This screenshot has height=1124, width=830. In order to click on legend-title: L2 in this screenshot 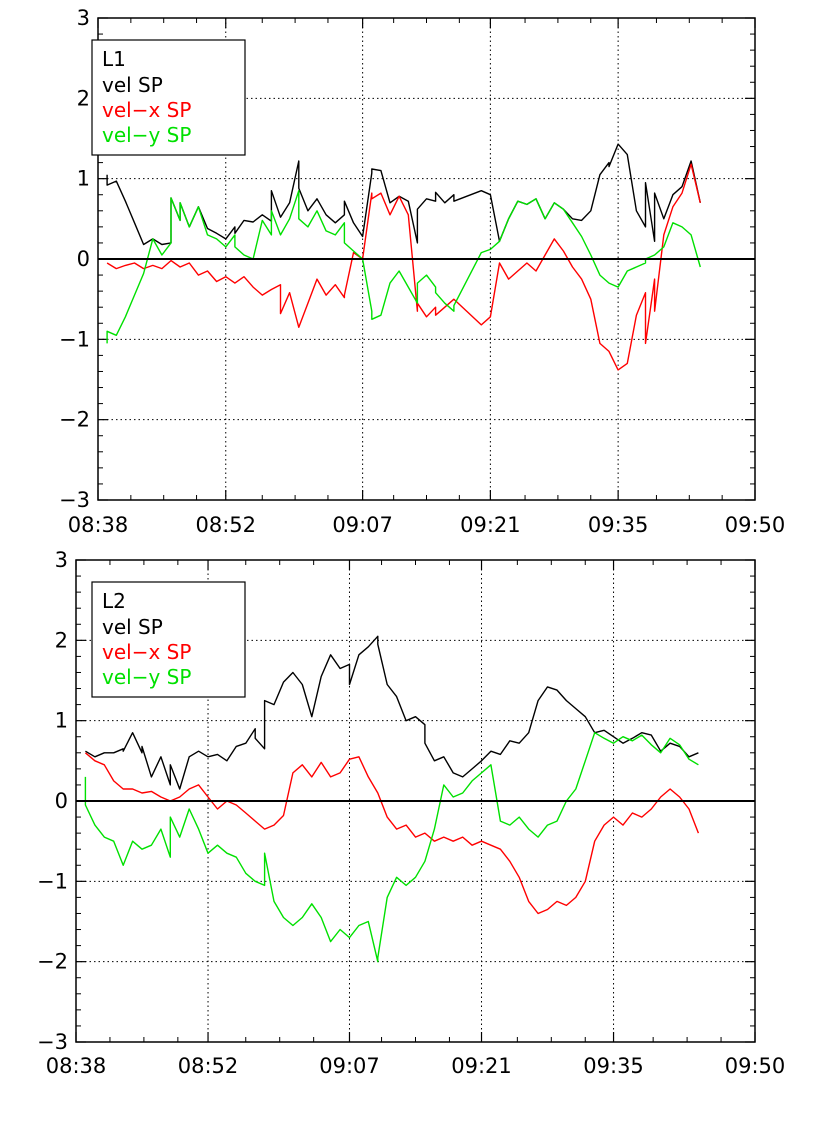, I will do `click(114, 601)`.